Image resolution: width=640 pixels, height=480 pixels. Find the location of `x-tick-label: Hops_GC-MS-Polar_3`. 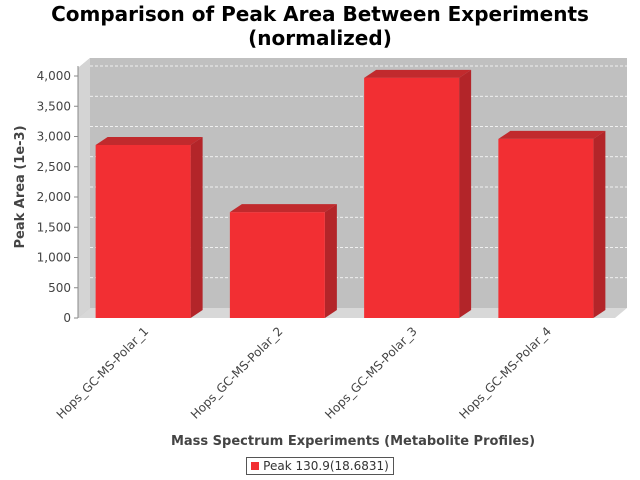

x-tick-label: Hops_GC-MS-Polar_3 is located at coordinates (371, 373).